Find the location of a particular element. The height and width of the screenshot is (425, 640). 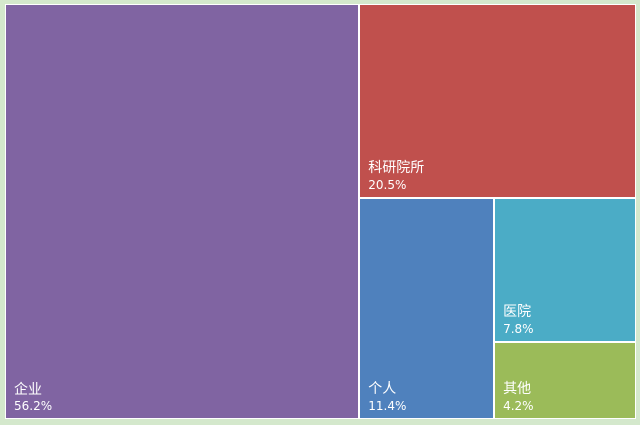

tile-label-hospital: 医院 7.8% is located at coordinates (518, 320).